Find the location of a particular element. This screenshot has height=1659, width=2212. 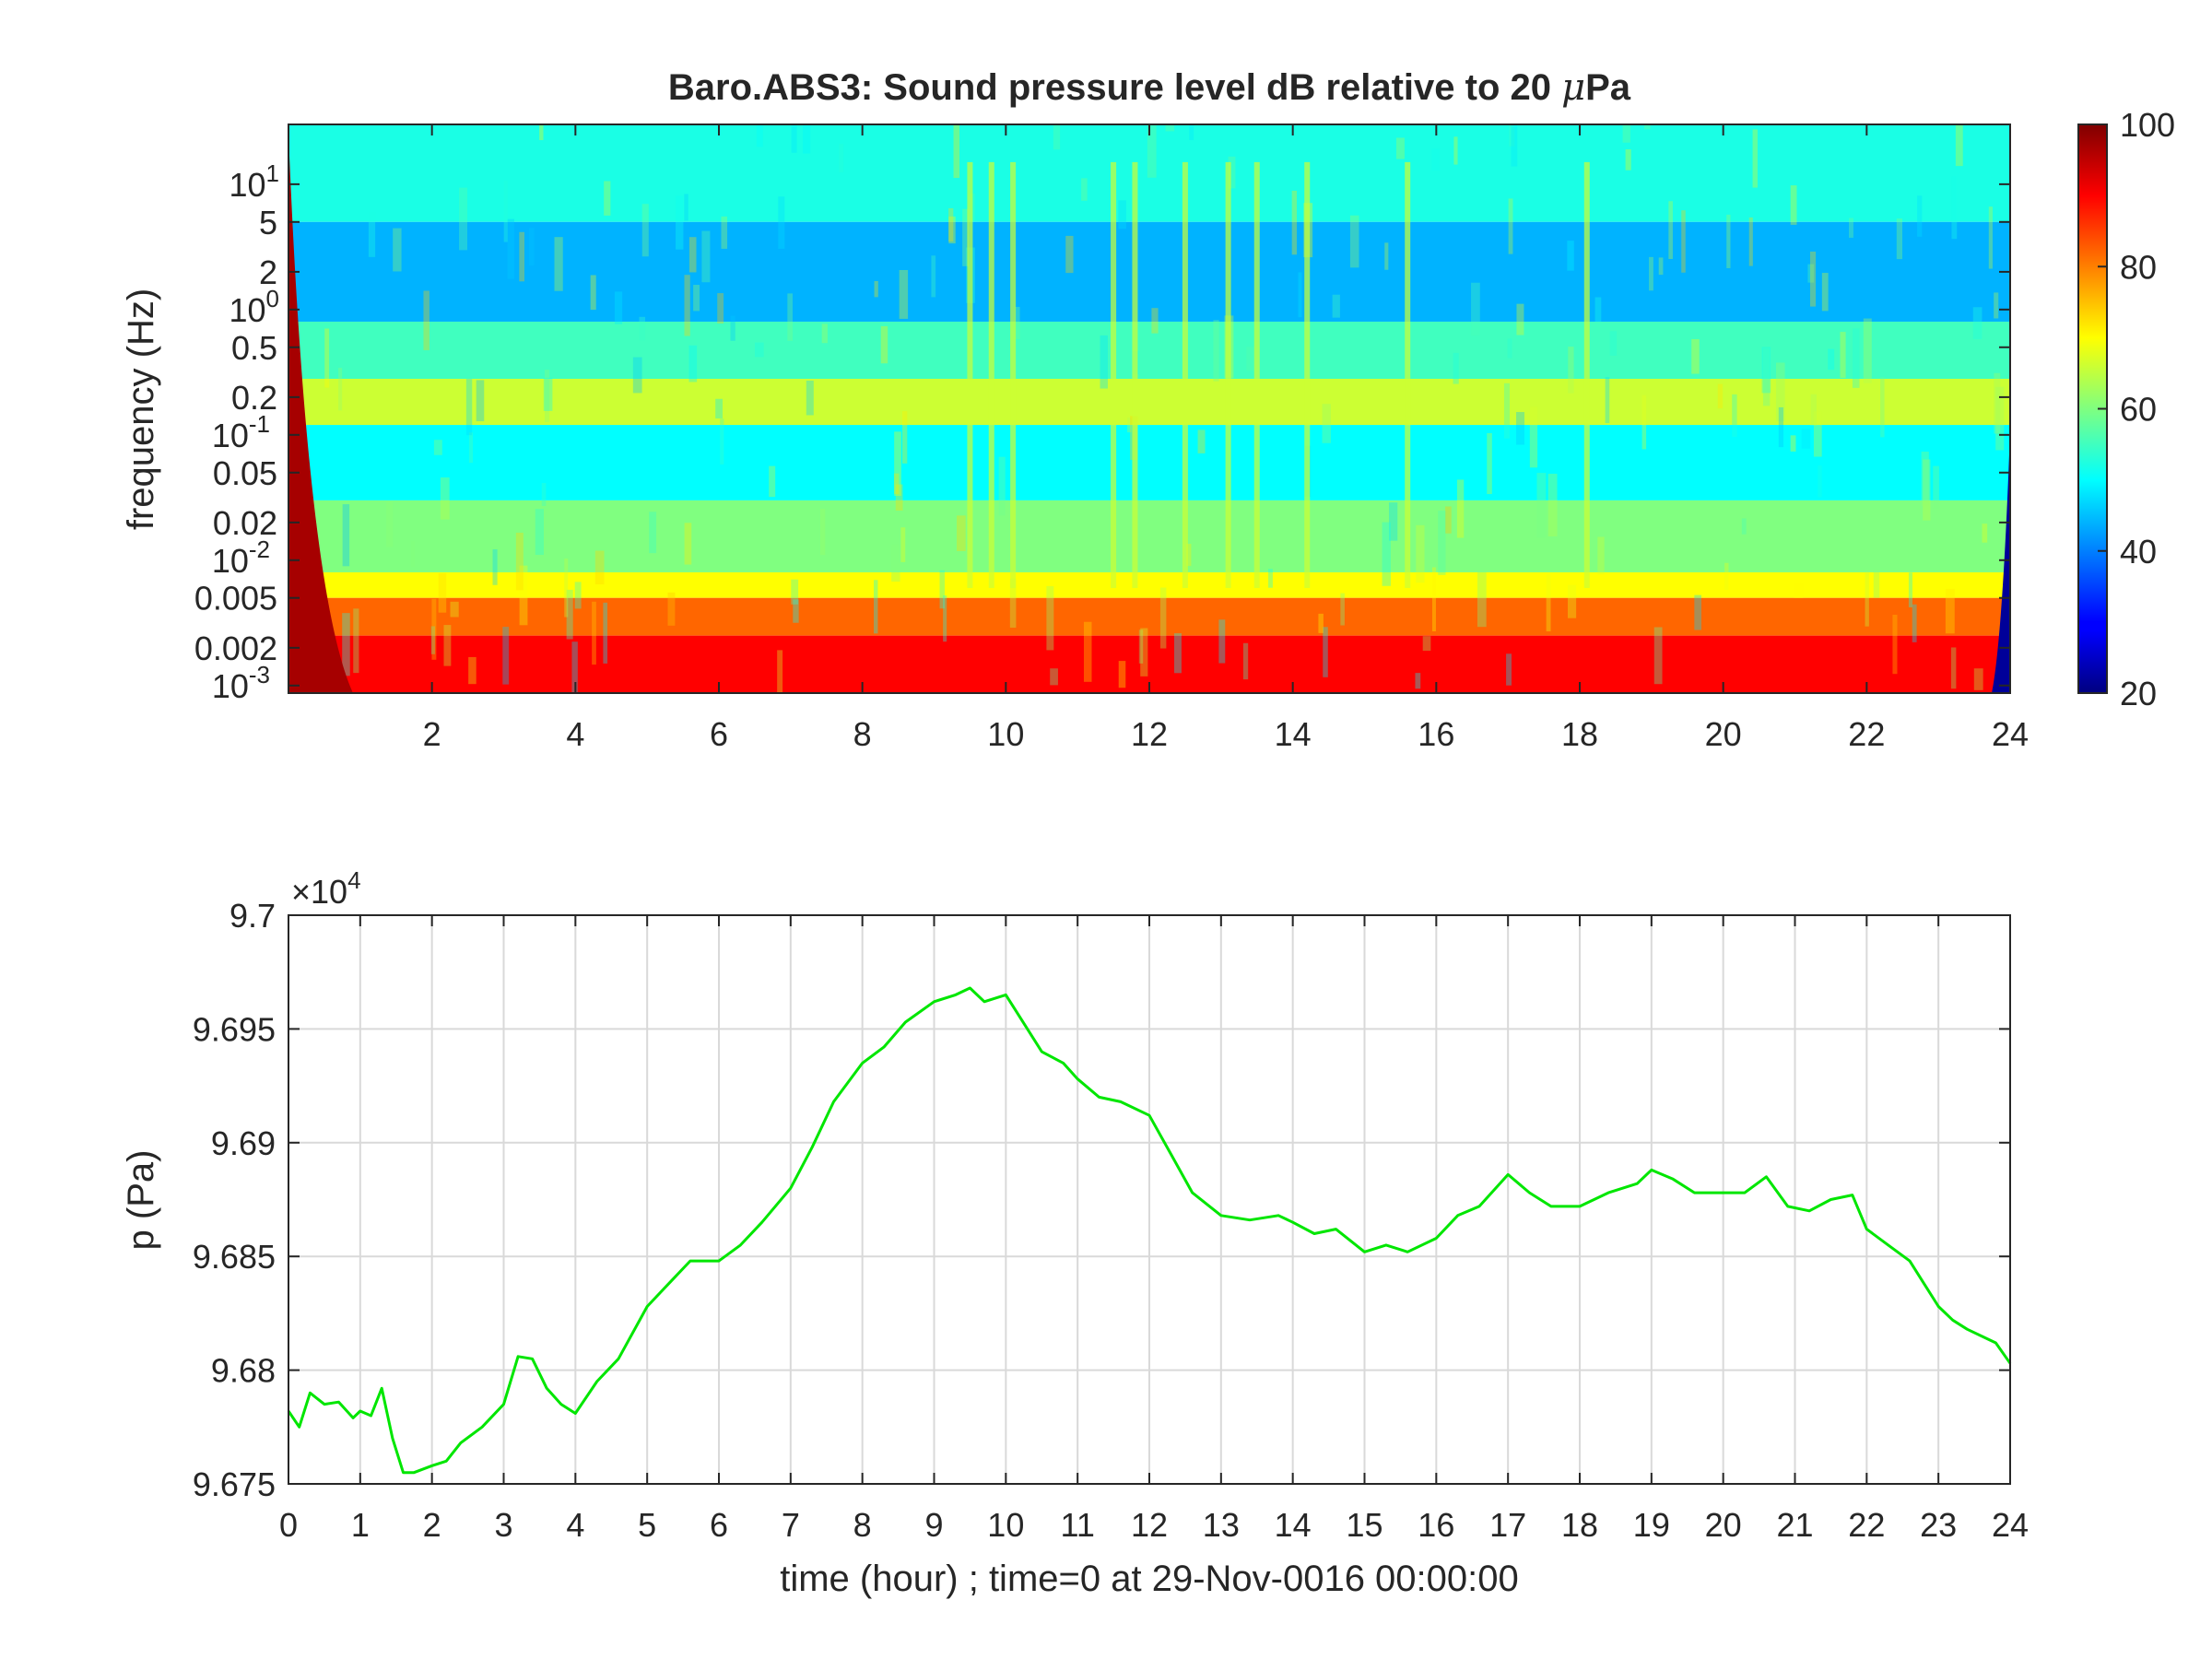

spectrogram-y-tick-label: 10-2 is located at coordinates (241, 557).